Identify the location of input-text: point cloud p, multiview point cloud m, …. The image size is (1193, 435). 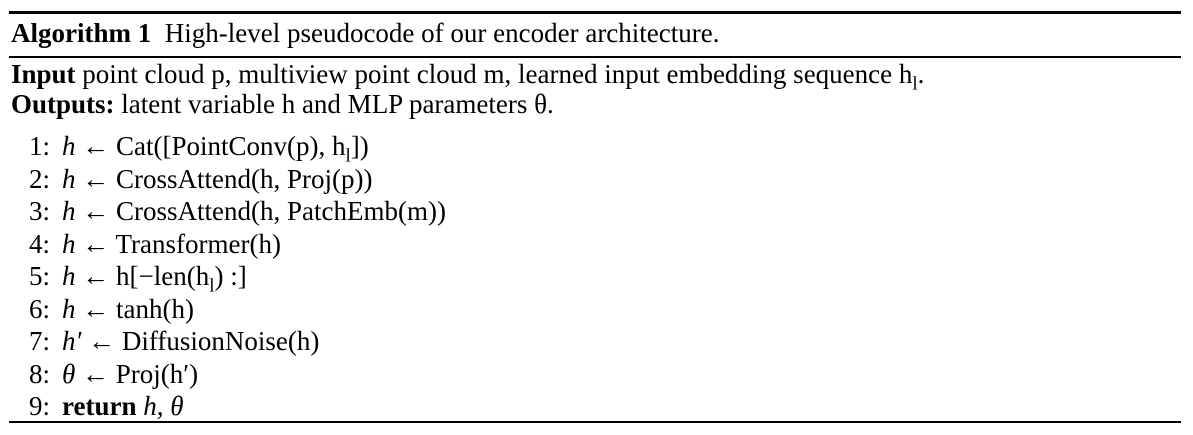
(494, 74).